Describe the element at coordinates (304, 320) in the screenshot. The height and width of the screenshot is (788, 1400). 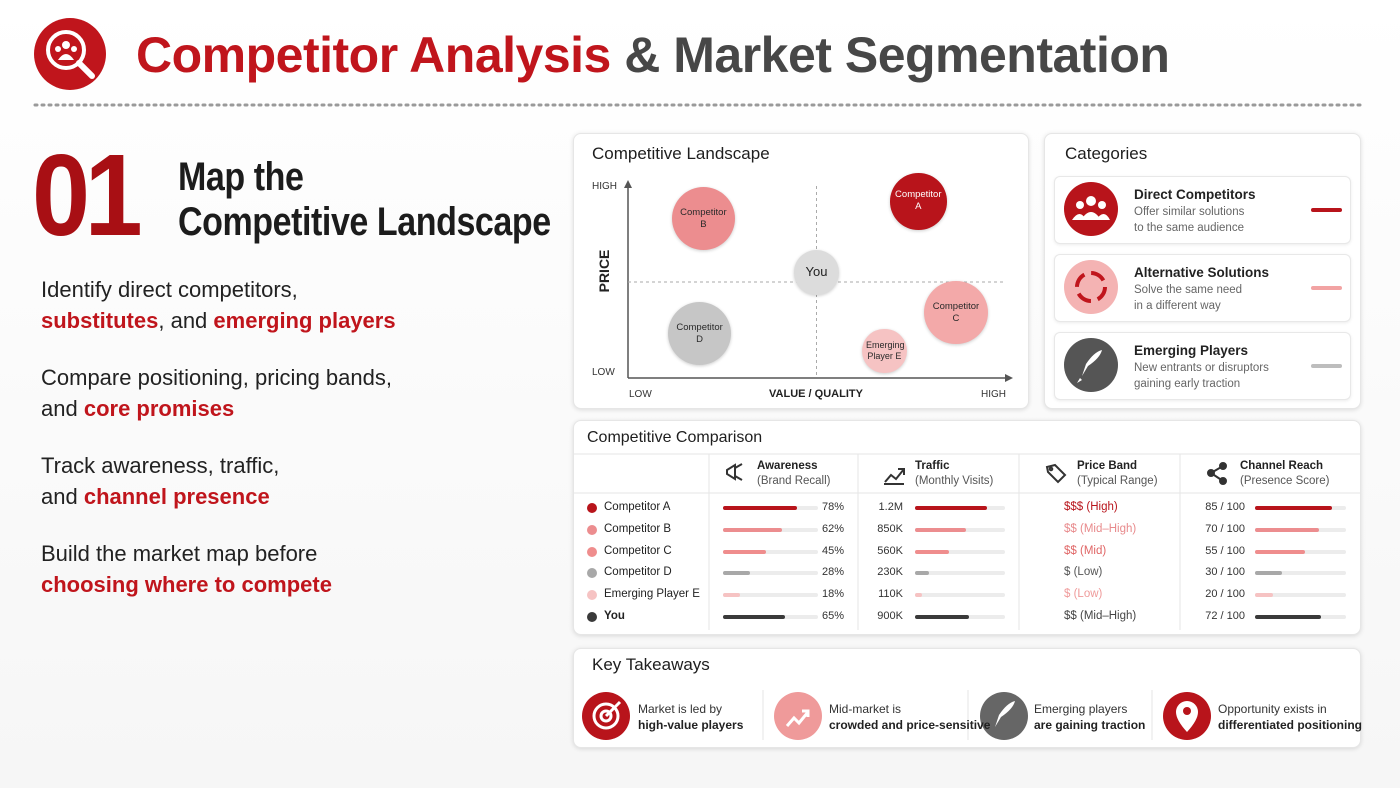
I see `highlight-text: emerging players` at that location.